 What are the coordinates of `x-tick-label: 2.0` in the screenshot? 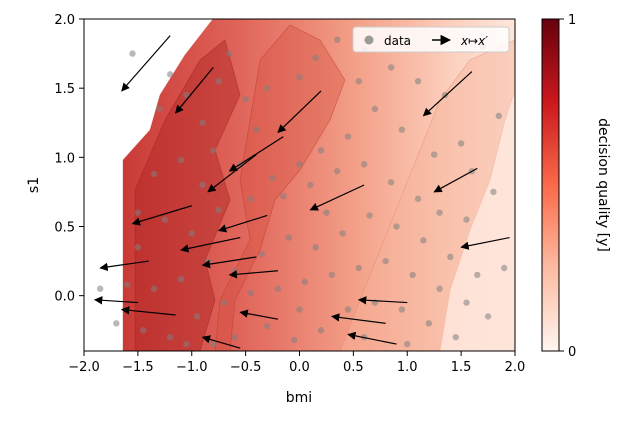 It's located at (515, 367).